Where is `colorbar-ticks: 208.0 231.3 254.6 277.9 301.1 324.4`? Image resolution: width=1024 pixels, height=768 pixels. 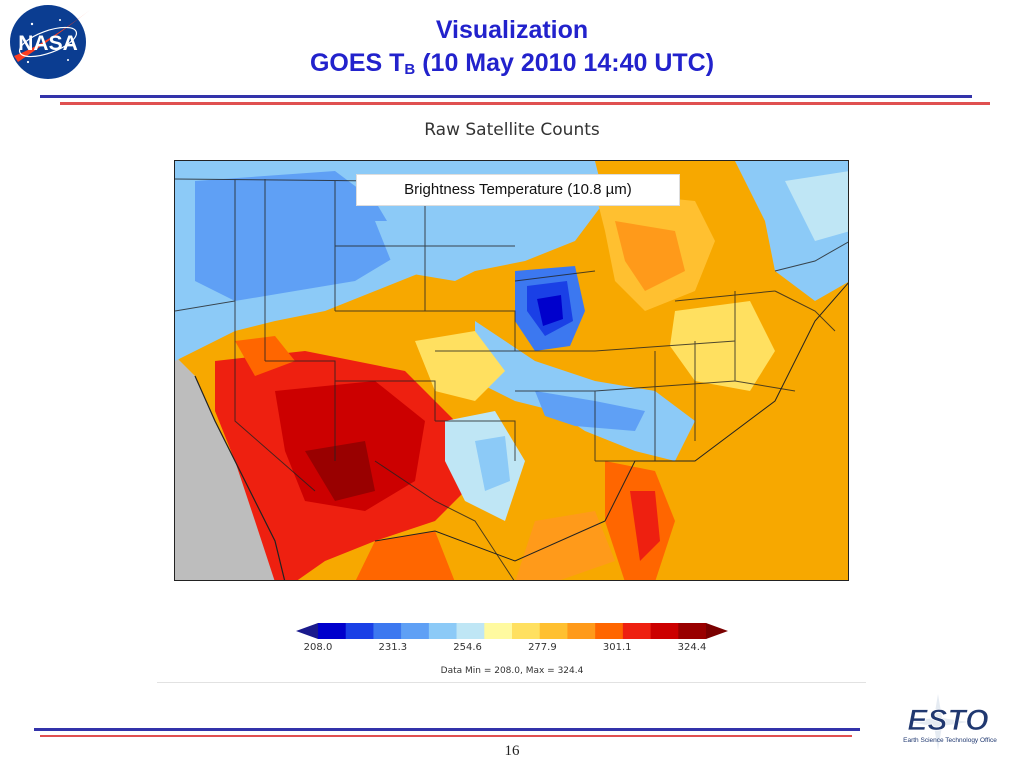 colorbar-ticks: 208.0 231.3 254.6 277.9 301.1 324.4 is located at coordinates (512, 649).